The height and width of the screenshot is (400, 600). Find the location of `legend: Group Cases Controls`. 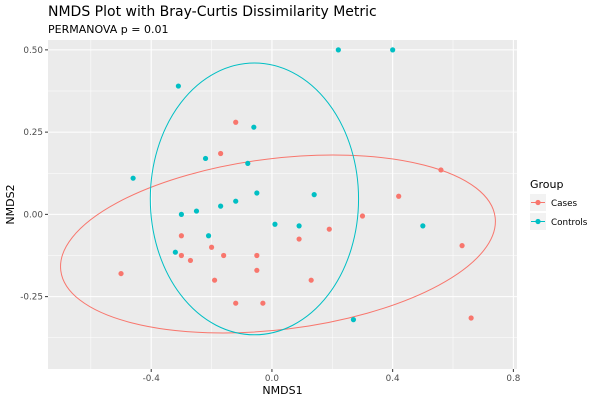

legend: Group Cases Controls is located at coordinates (559, 204).